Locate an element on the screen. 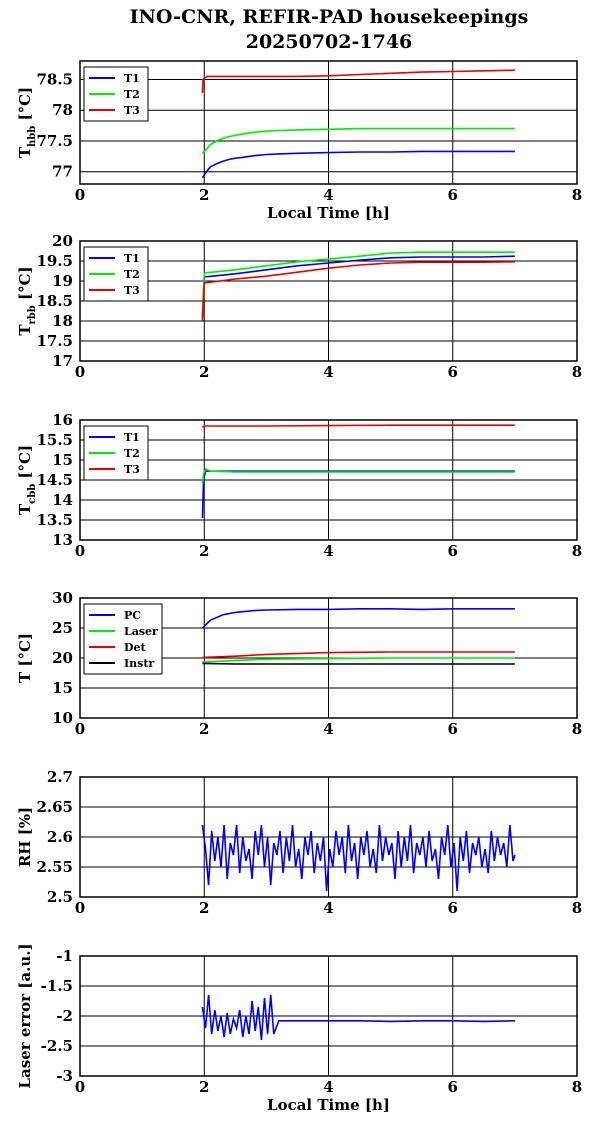  y-tick-label: -1.5 is located at coordinates (57, 986).